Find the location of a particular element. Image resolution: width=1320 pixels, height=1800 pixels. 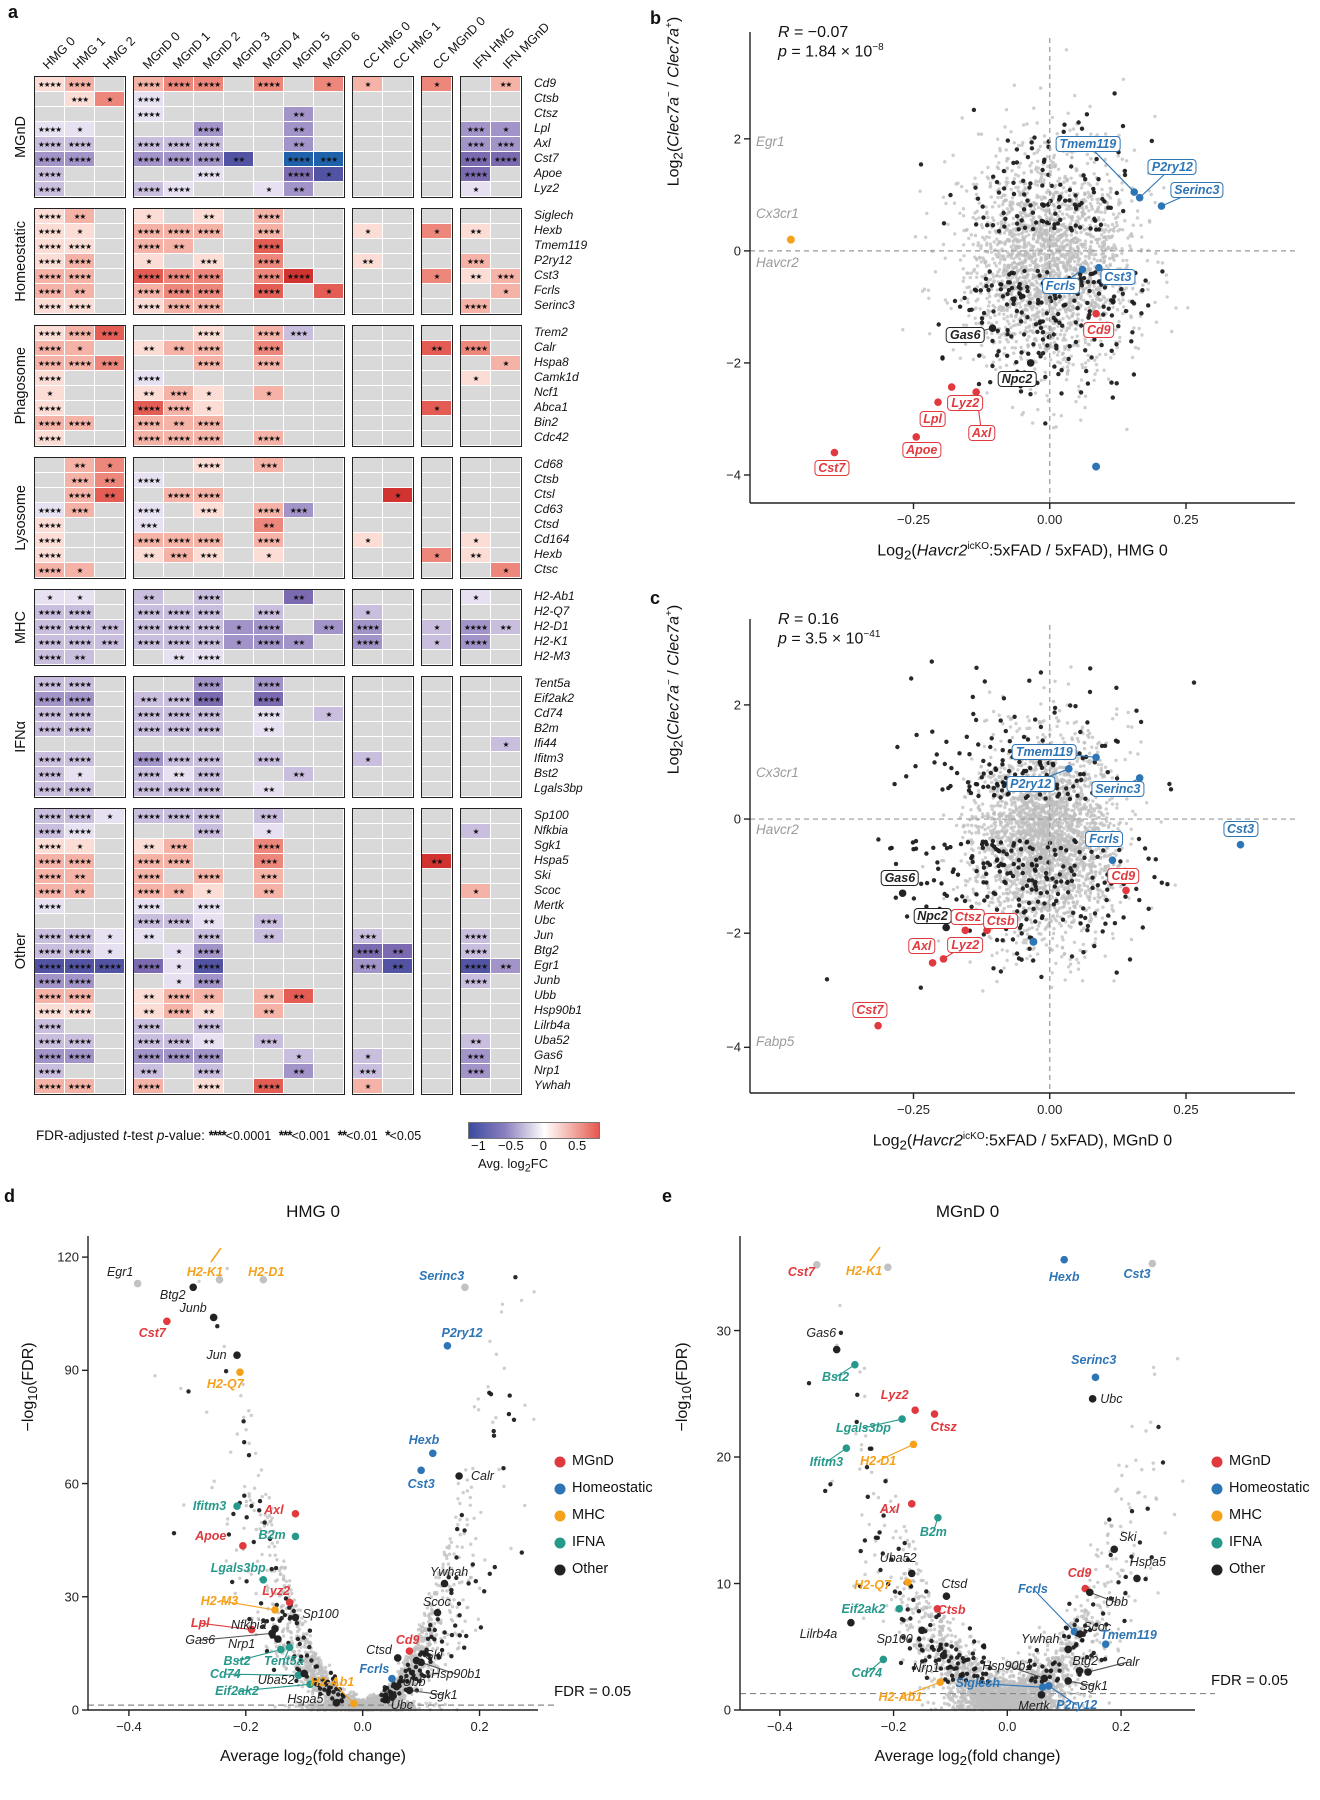

x-tick-label: 0.0 is located at coordinates (362, 1726).